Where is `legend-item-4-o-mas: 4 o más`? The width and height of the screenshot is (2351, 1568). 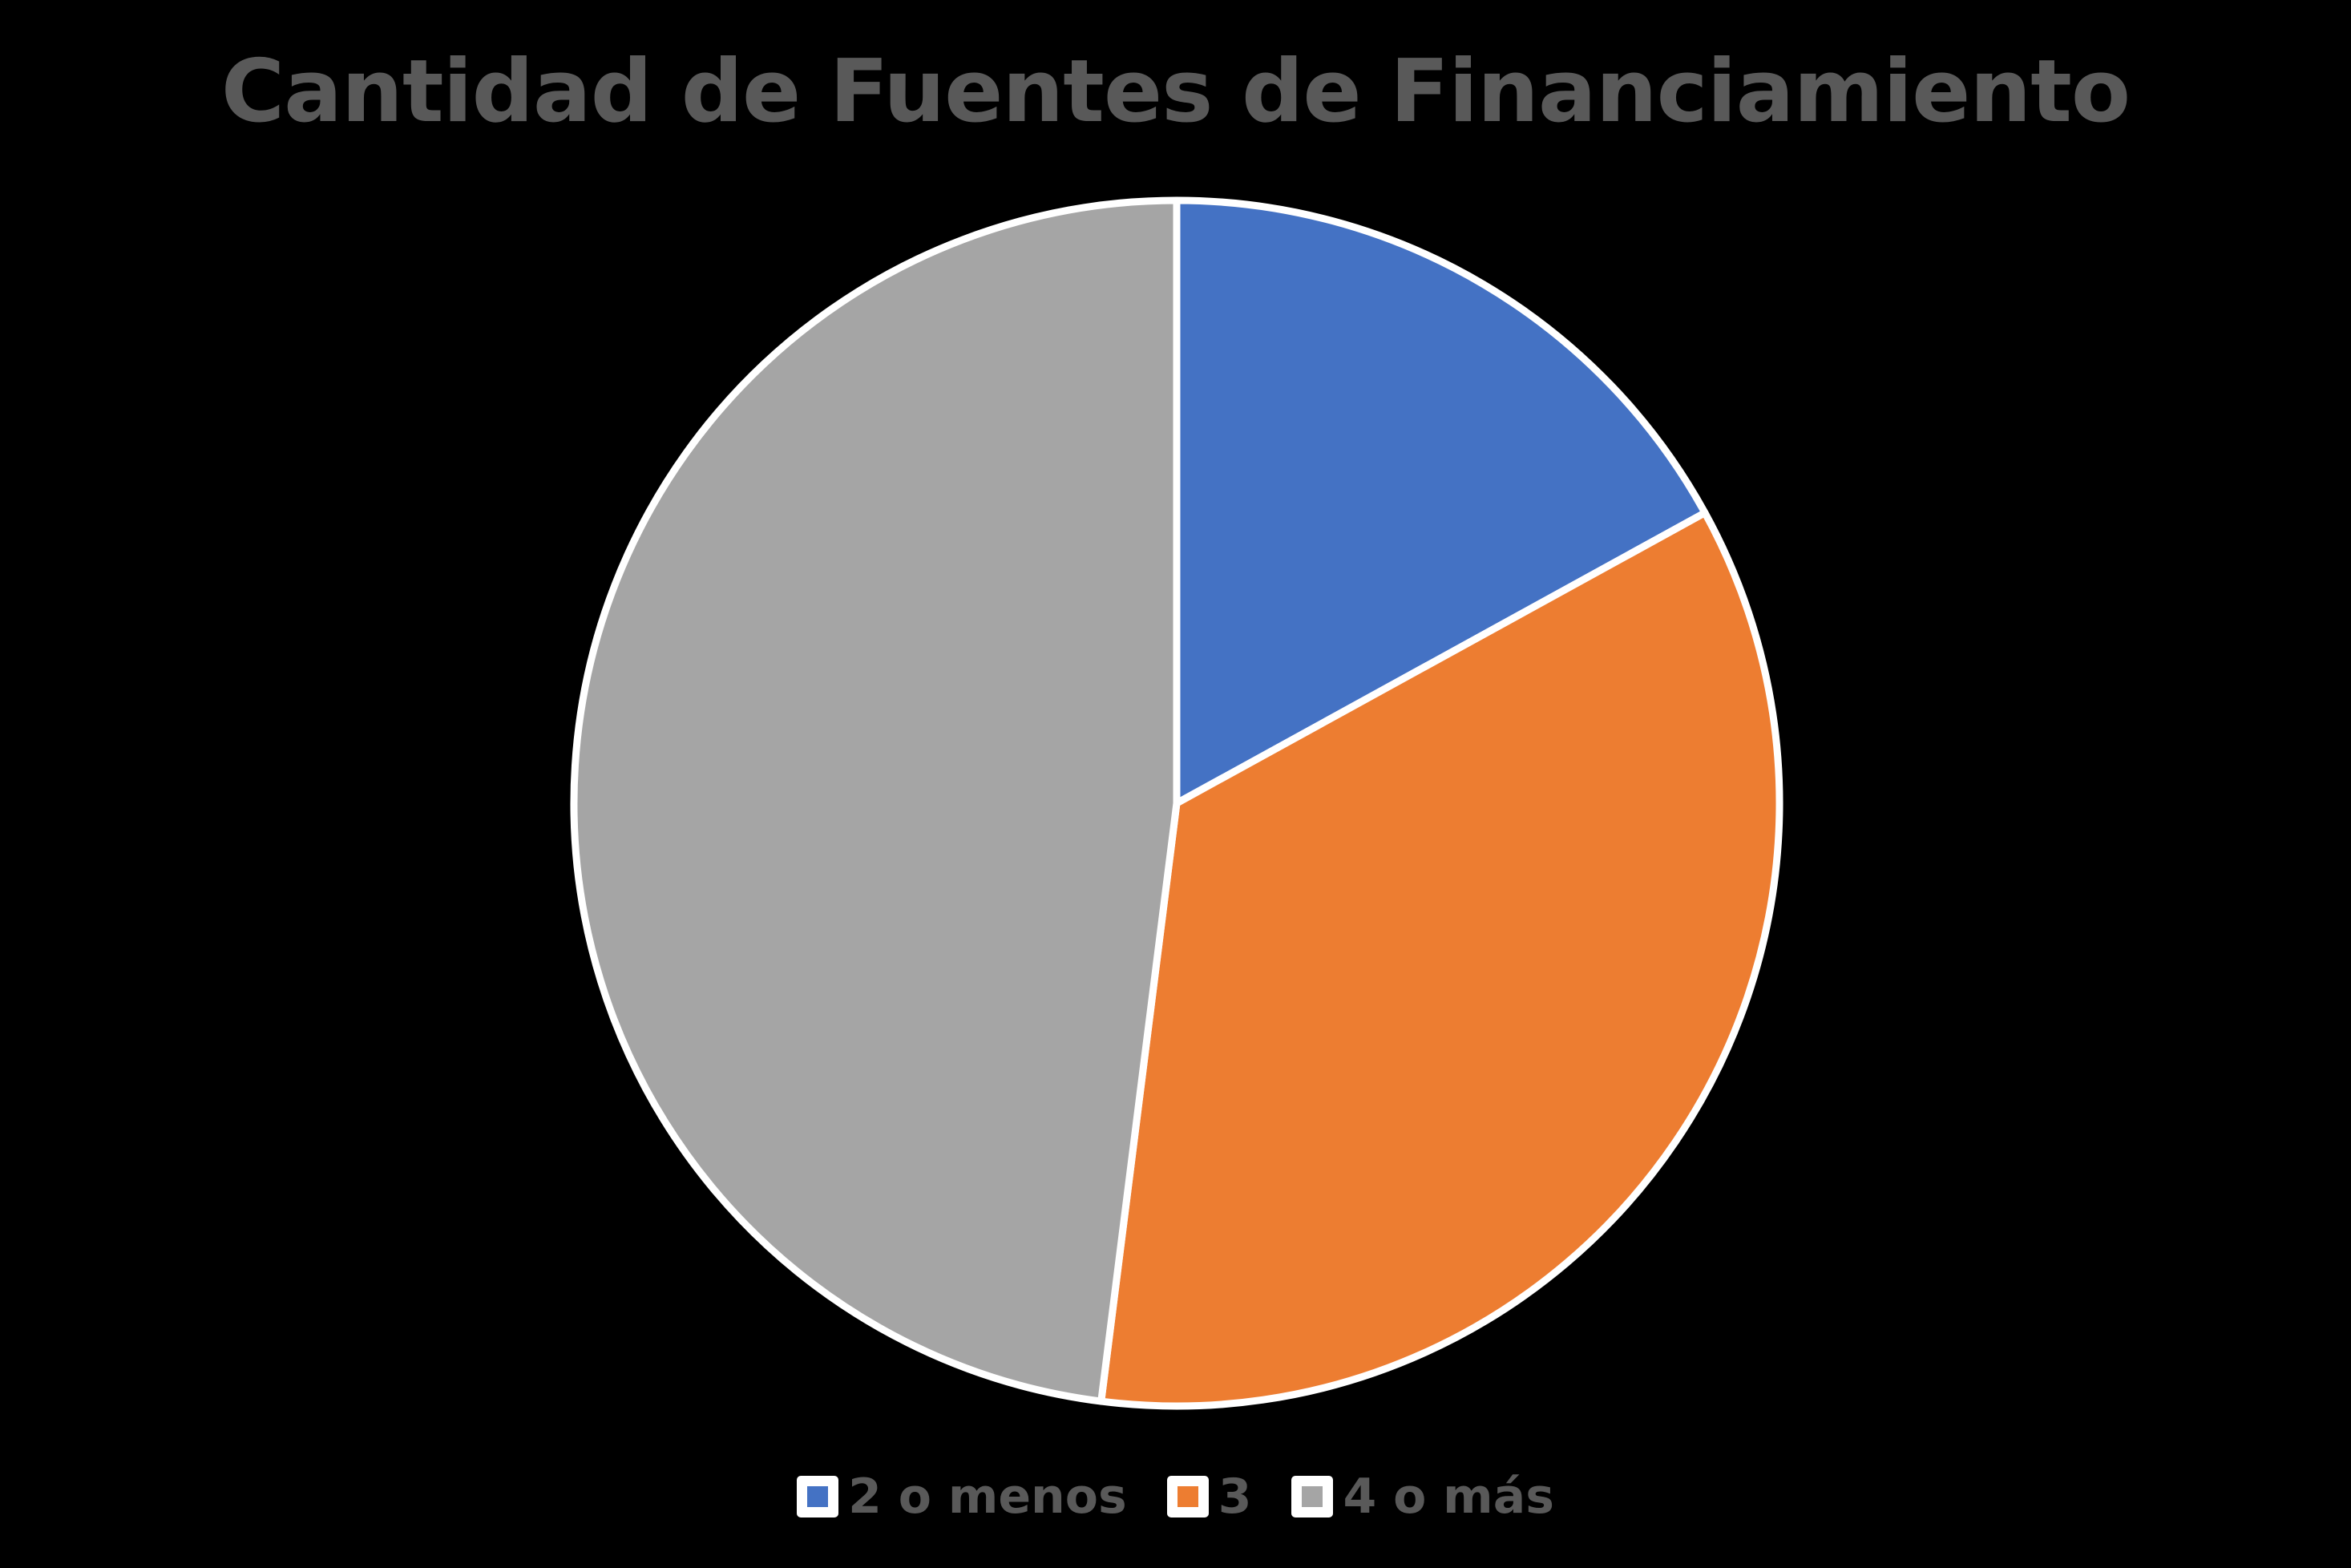 legend-item-4-o-mas: 4 o más is located at coordinates (1422, 1497).